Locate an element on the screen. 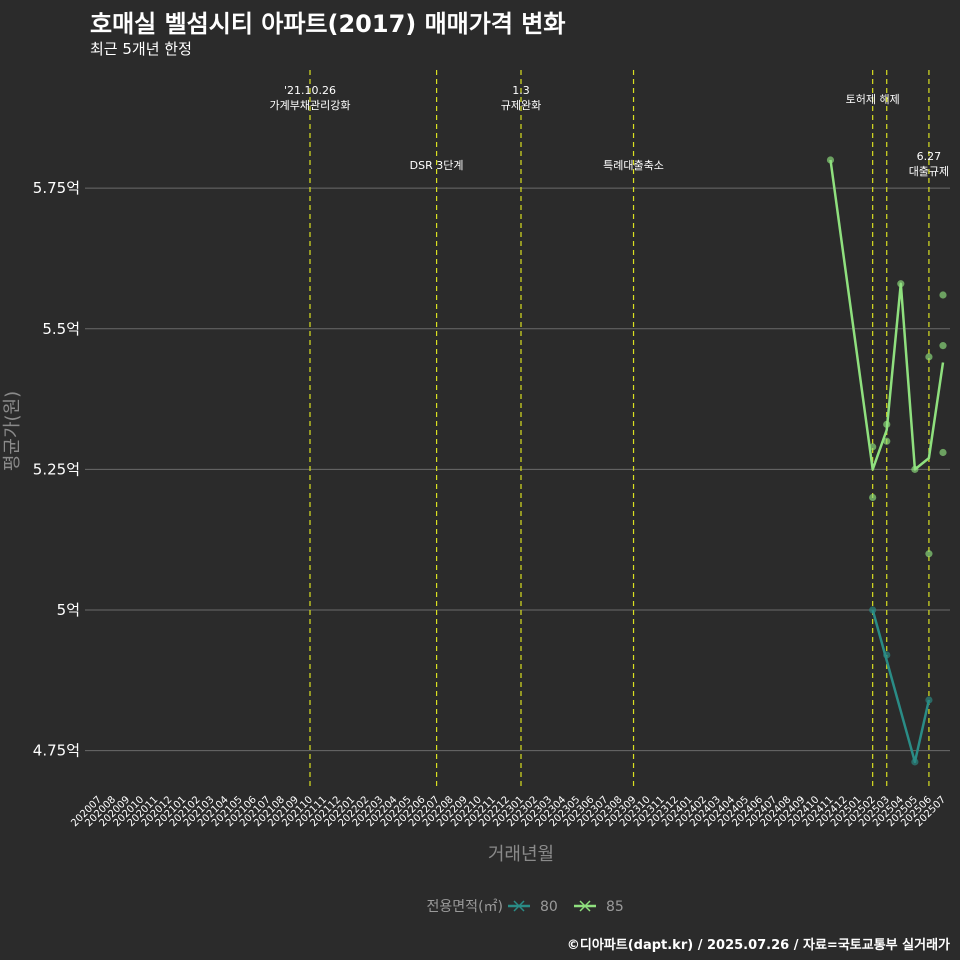 The height and width of the screenshot is (960, 960). y-tick-label: 5억 is located at coordinates (68, 610).